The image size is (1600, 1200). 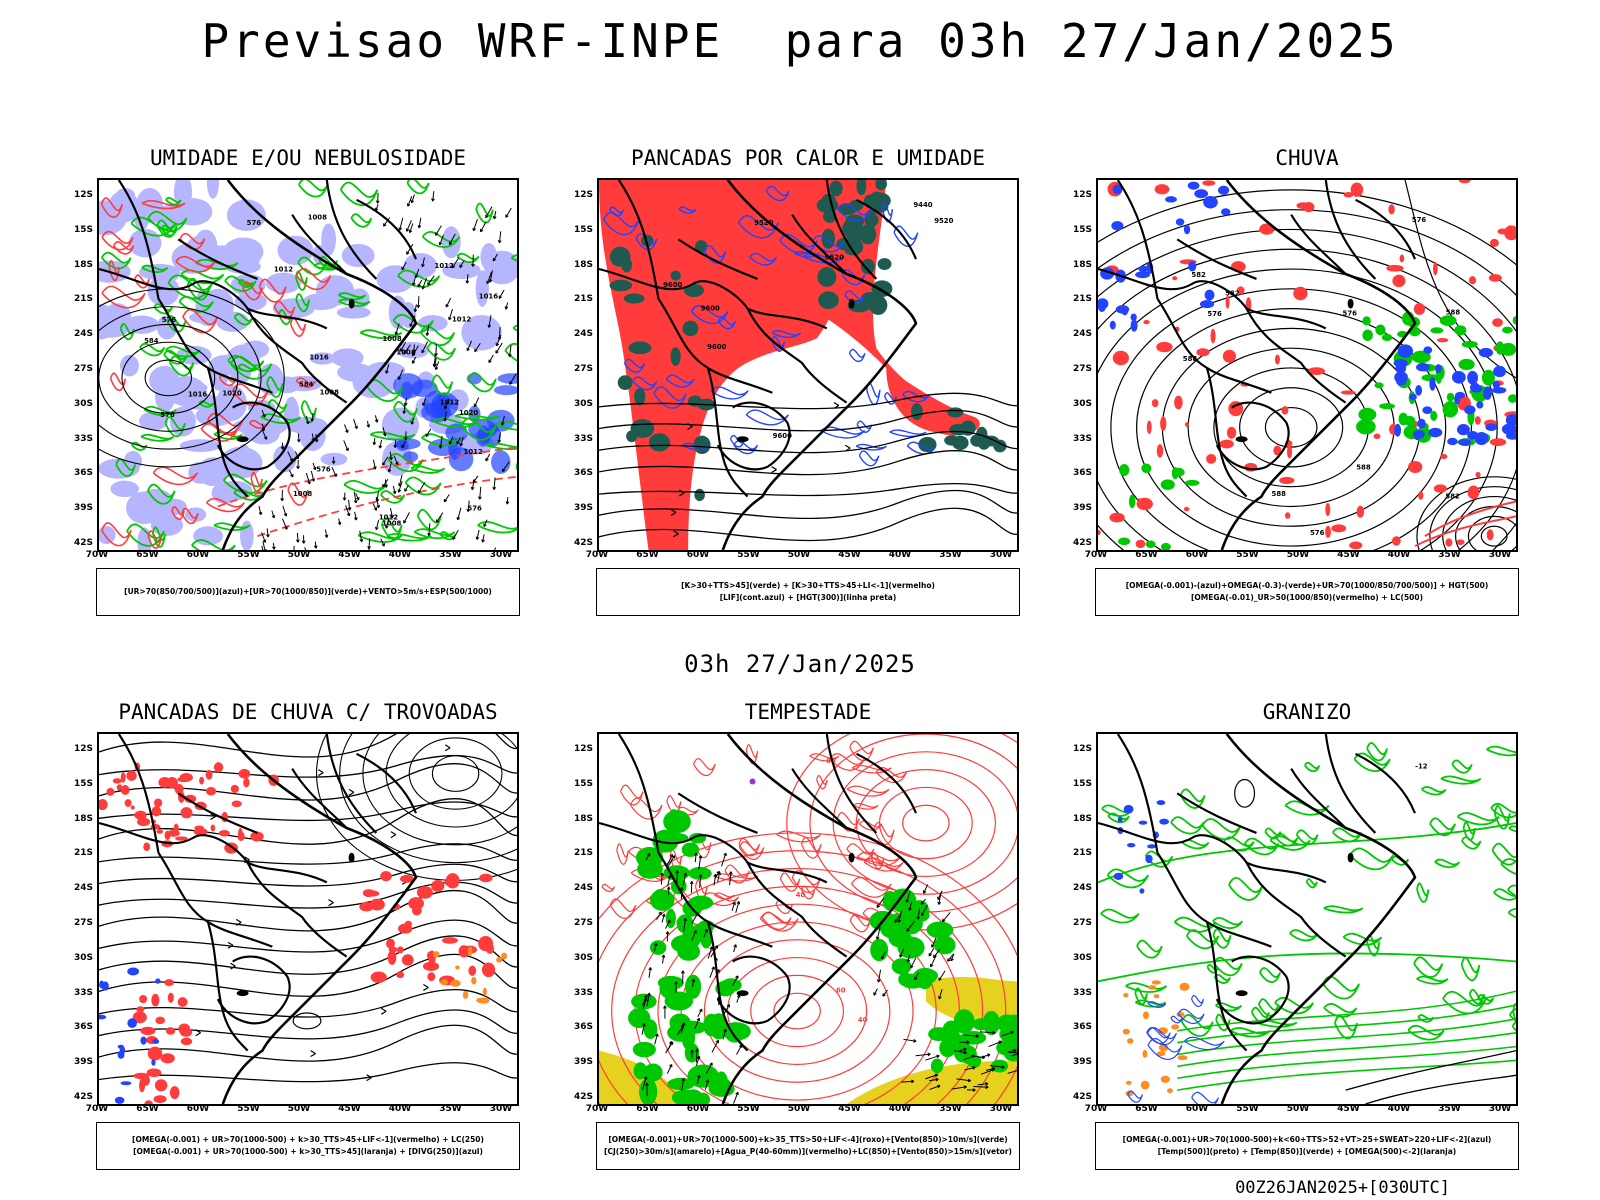 I want to click on contour-label: 584, so click(x=306, y=385).